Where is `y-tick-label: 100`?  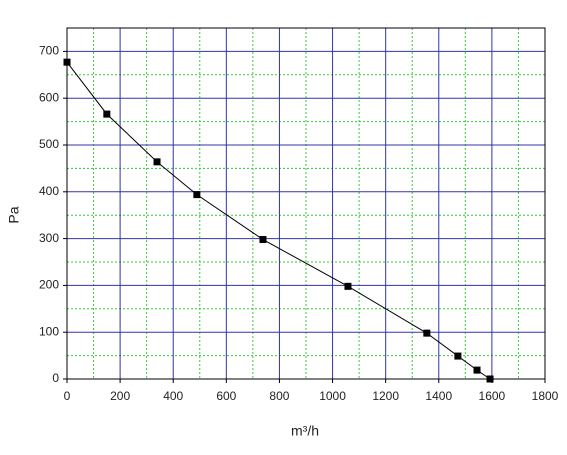
y-tick-label: 100 is located at coordinates (49, 331).